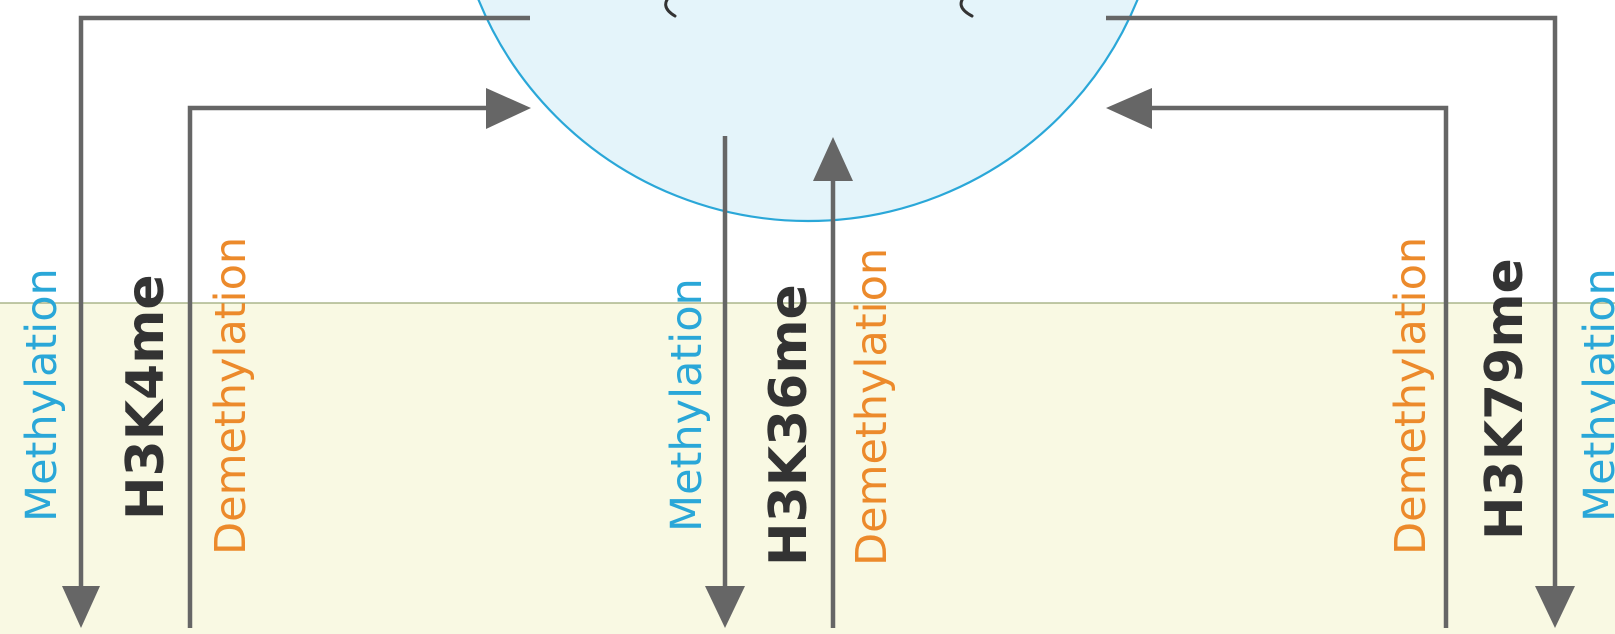  What do you see at coordinates (42, 395) in the screenshot?
I see `methylation-label-h3k4: Methylation` at bounding box center [42, 395].